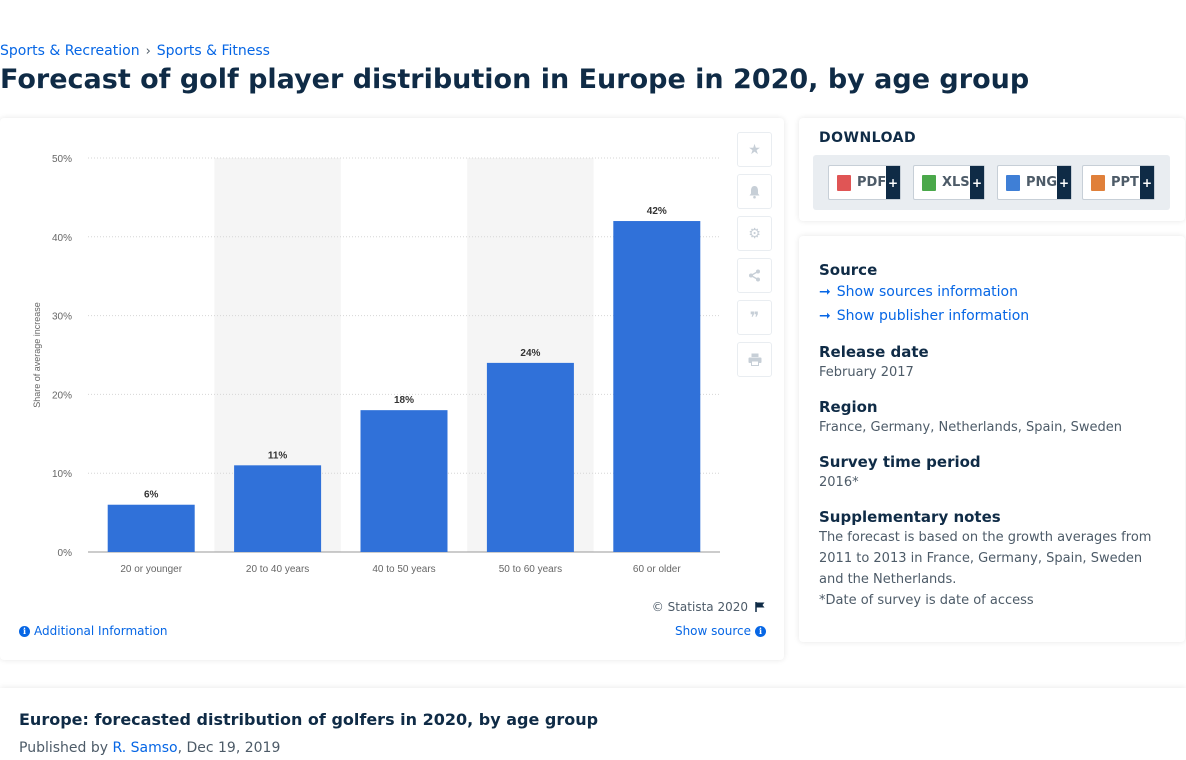 This screenshot has height=760, width=1186. What do you see at coordinates (1098, 182) in the screenshot?
I see `ppt-file-icon` at bounding box center [1098, 182].